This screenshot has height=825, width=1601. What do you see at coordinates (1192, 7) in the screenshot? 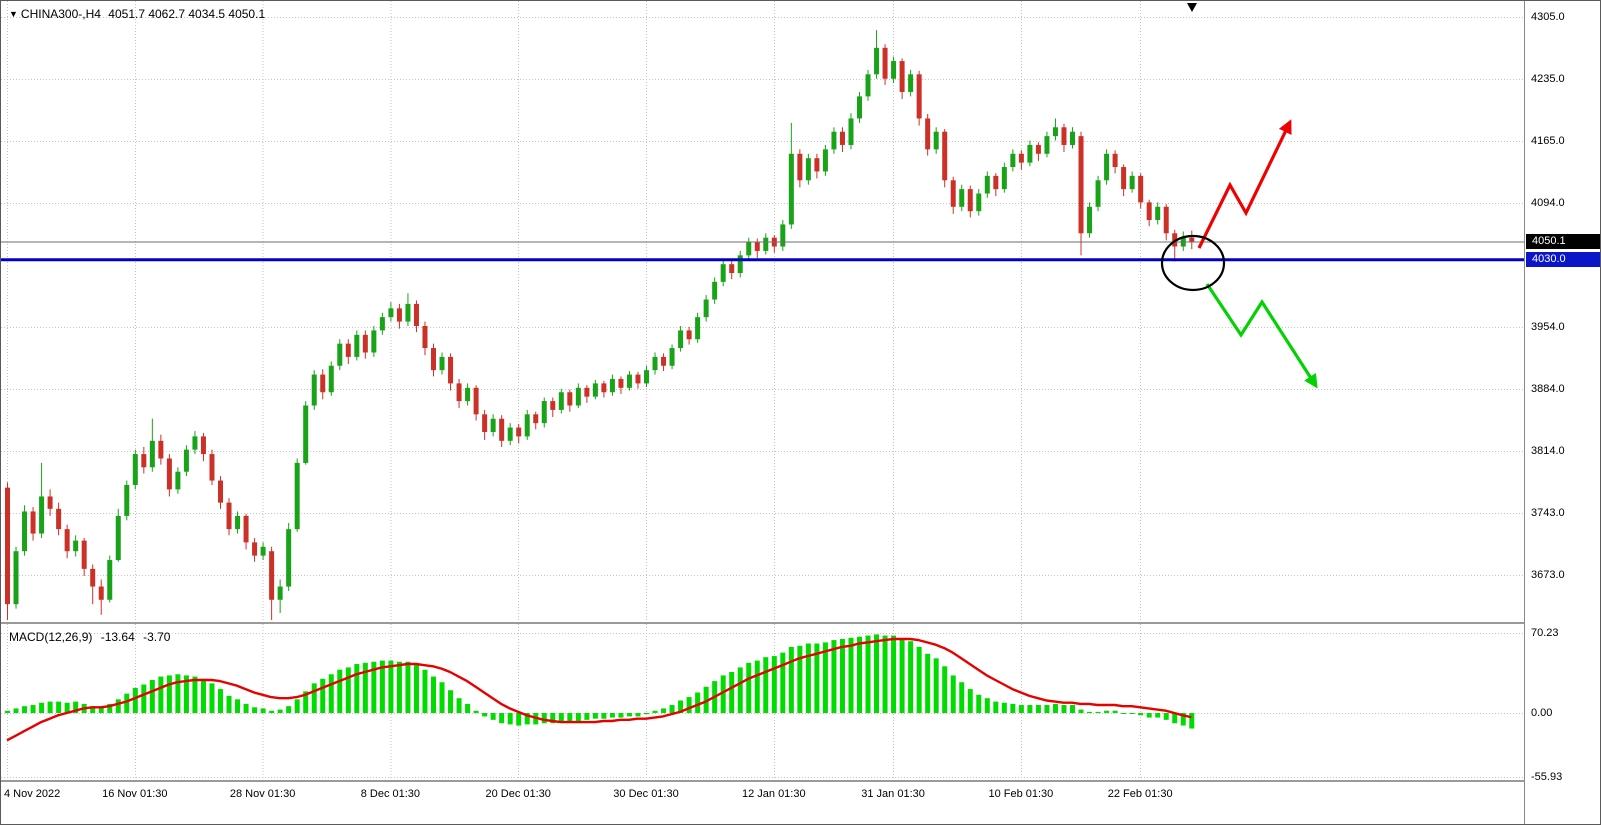
I see `chart-shift-marker` at bounding box center [1192, 7].